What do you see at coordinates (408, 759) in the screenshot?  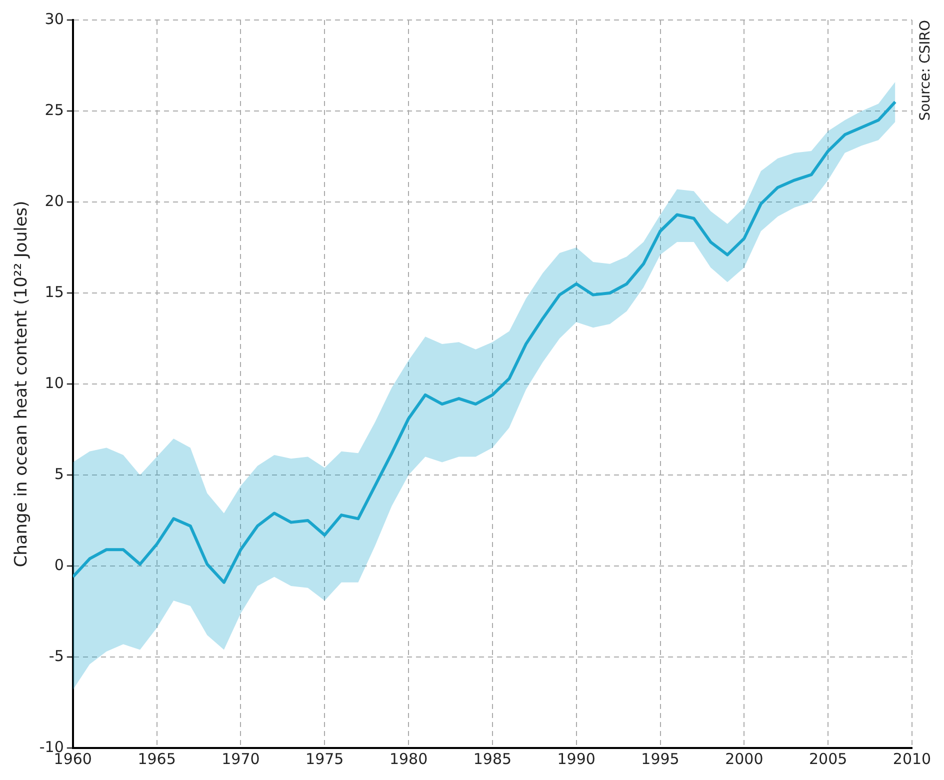 I see `x-tick-label: 1980` at bounding box center [408, 759].